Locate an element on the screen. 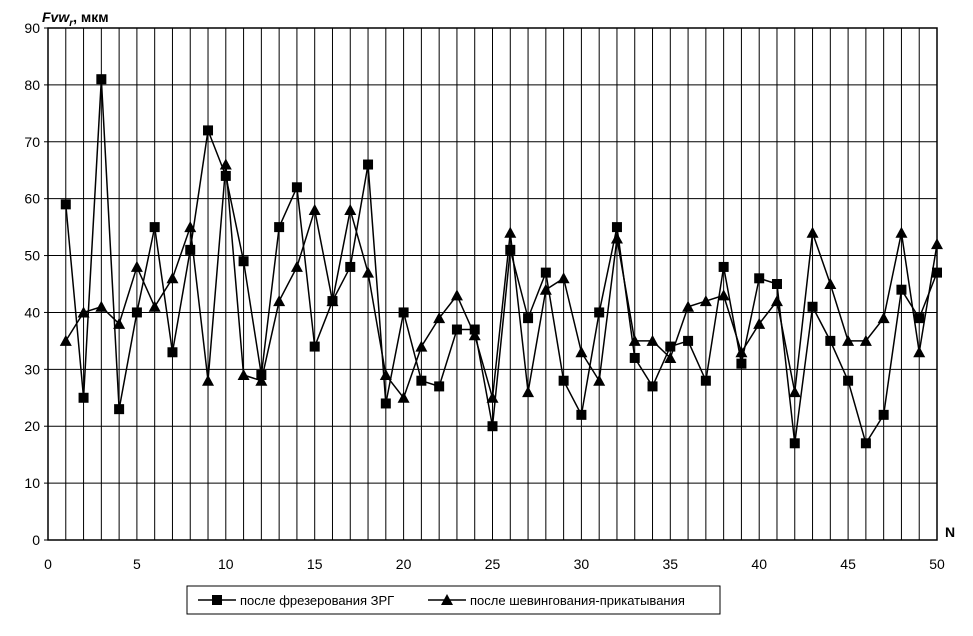 Image resolution: width=973 pixels, height=636 pixels. legend-label-shaving: после шевингования-прикатывания is located at coordinates (577, 600).